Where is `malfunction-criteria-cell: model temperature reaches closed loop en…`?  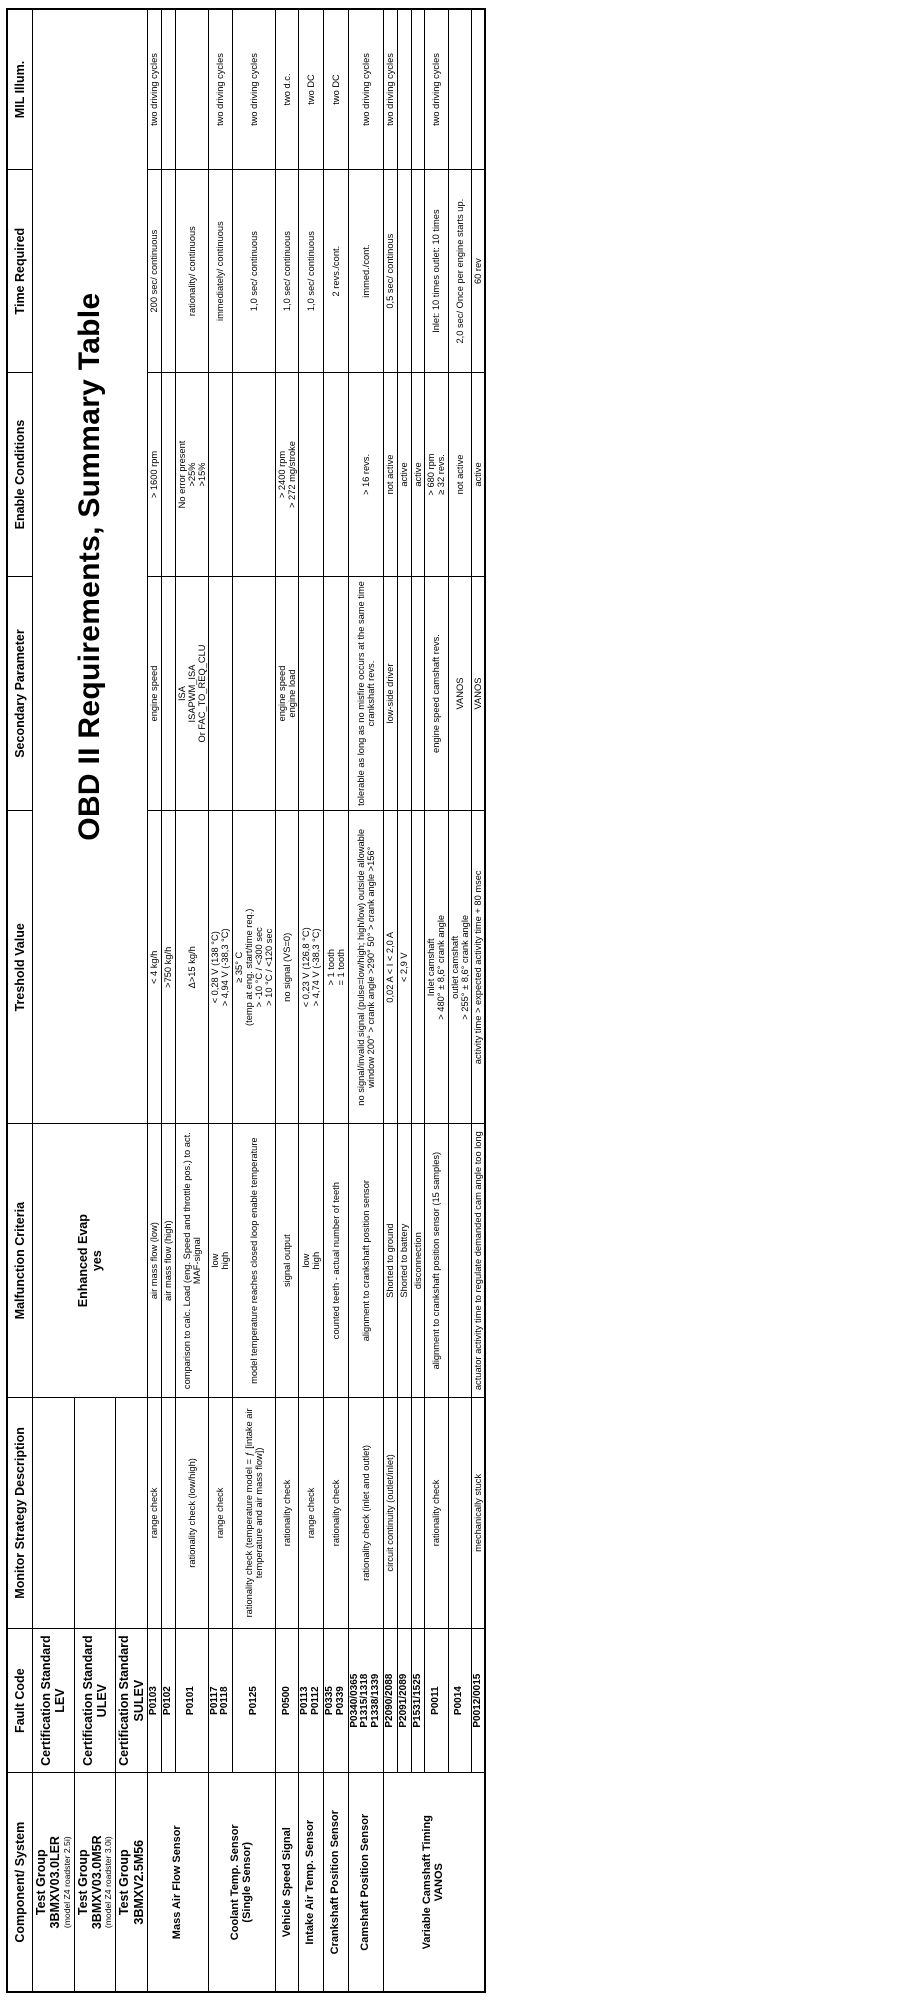 malfunction-criteria-cell: model temperature reaches closed loop en… is located at coordinates (254, 1260).